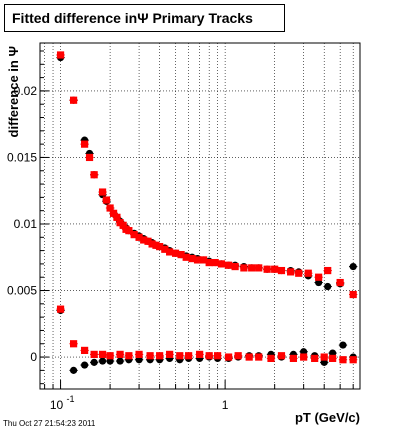  What do you see at coordinates (33, 357) in the screenshot?
I see `y-tick-label: 0` at bounding box center [33, 357].